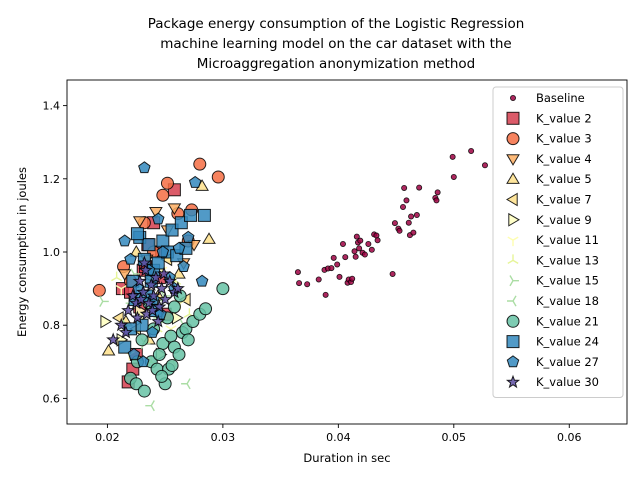 This screenshot has width=640, height=480. Describe the element at coordinates (567, 301) in the screenshot. I see `legend-entry-label: K_value 18` at that location.